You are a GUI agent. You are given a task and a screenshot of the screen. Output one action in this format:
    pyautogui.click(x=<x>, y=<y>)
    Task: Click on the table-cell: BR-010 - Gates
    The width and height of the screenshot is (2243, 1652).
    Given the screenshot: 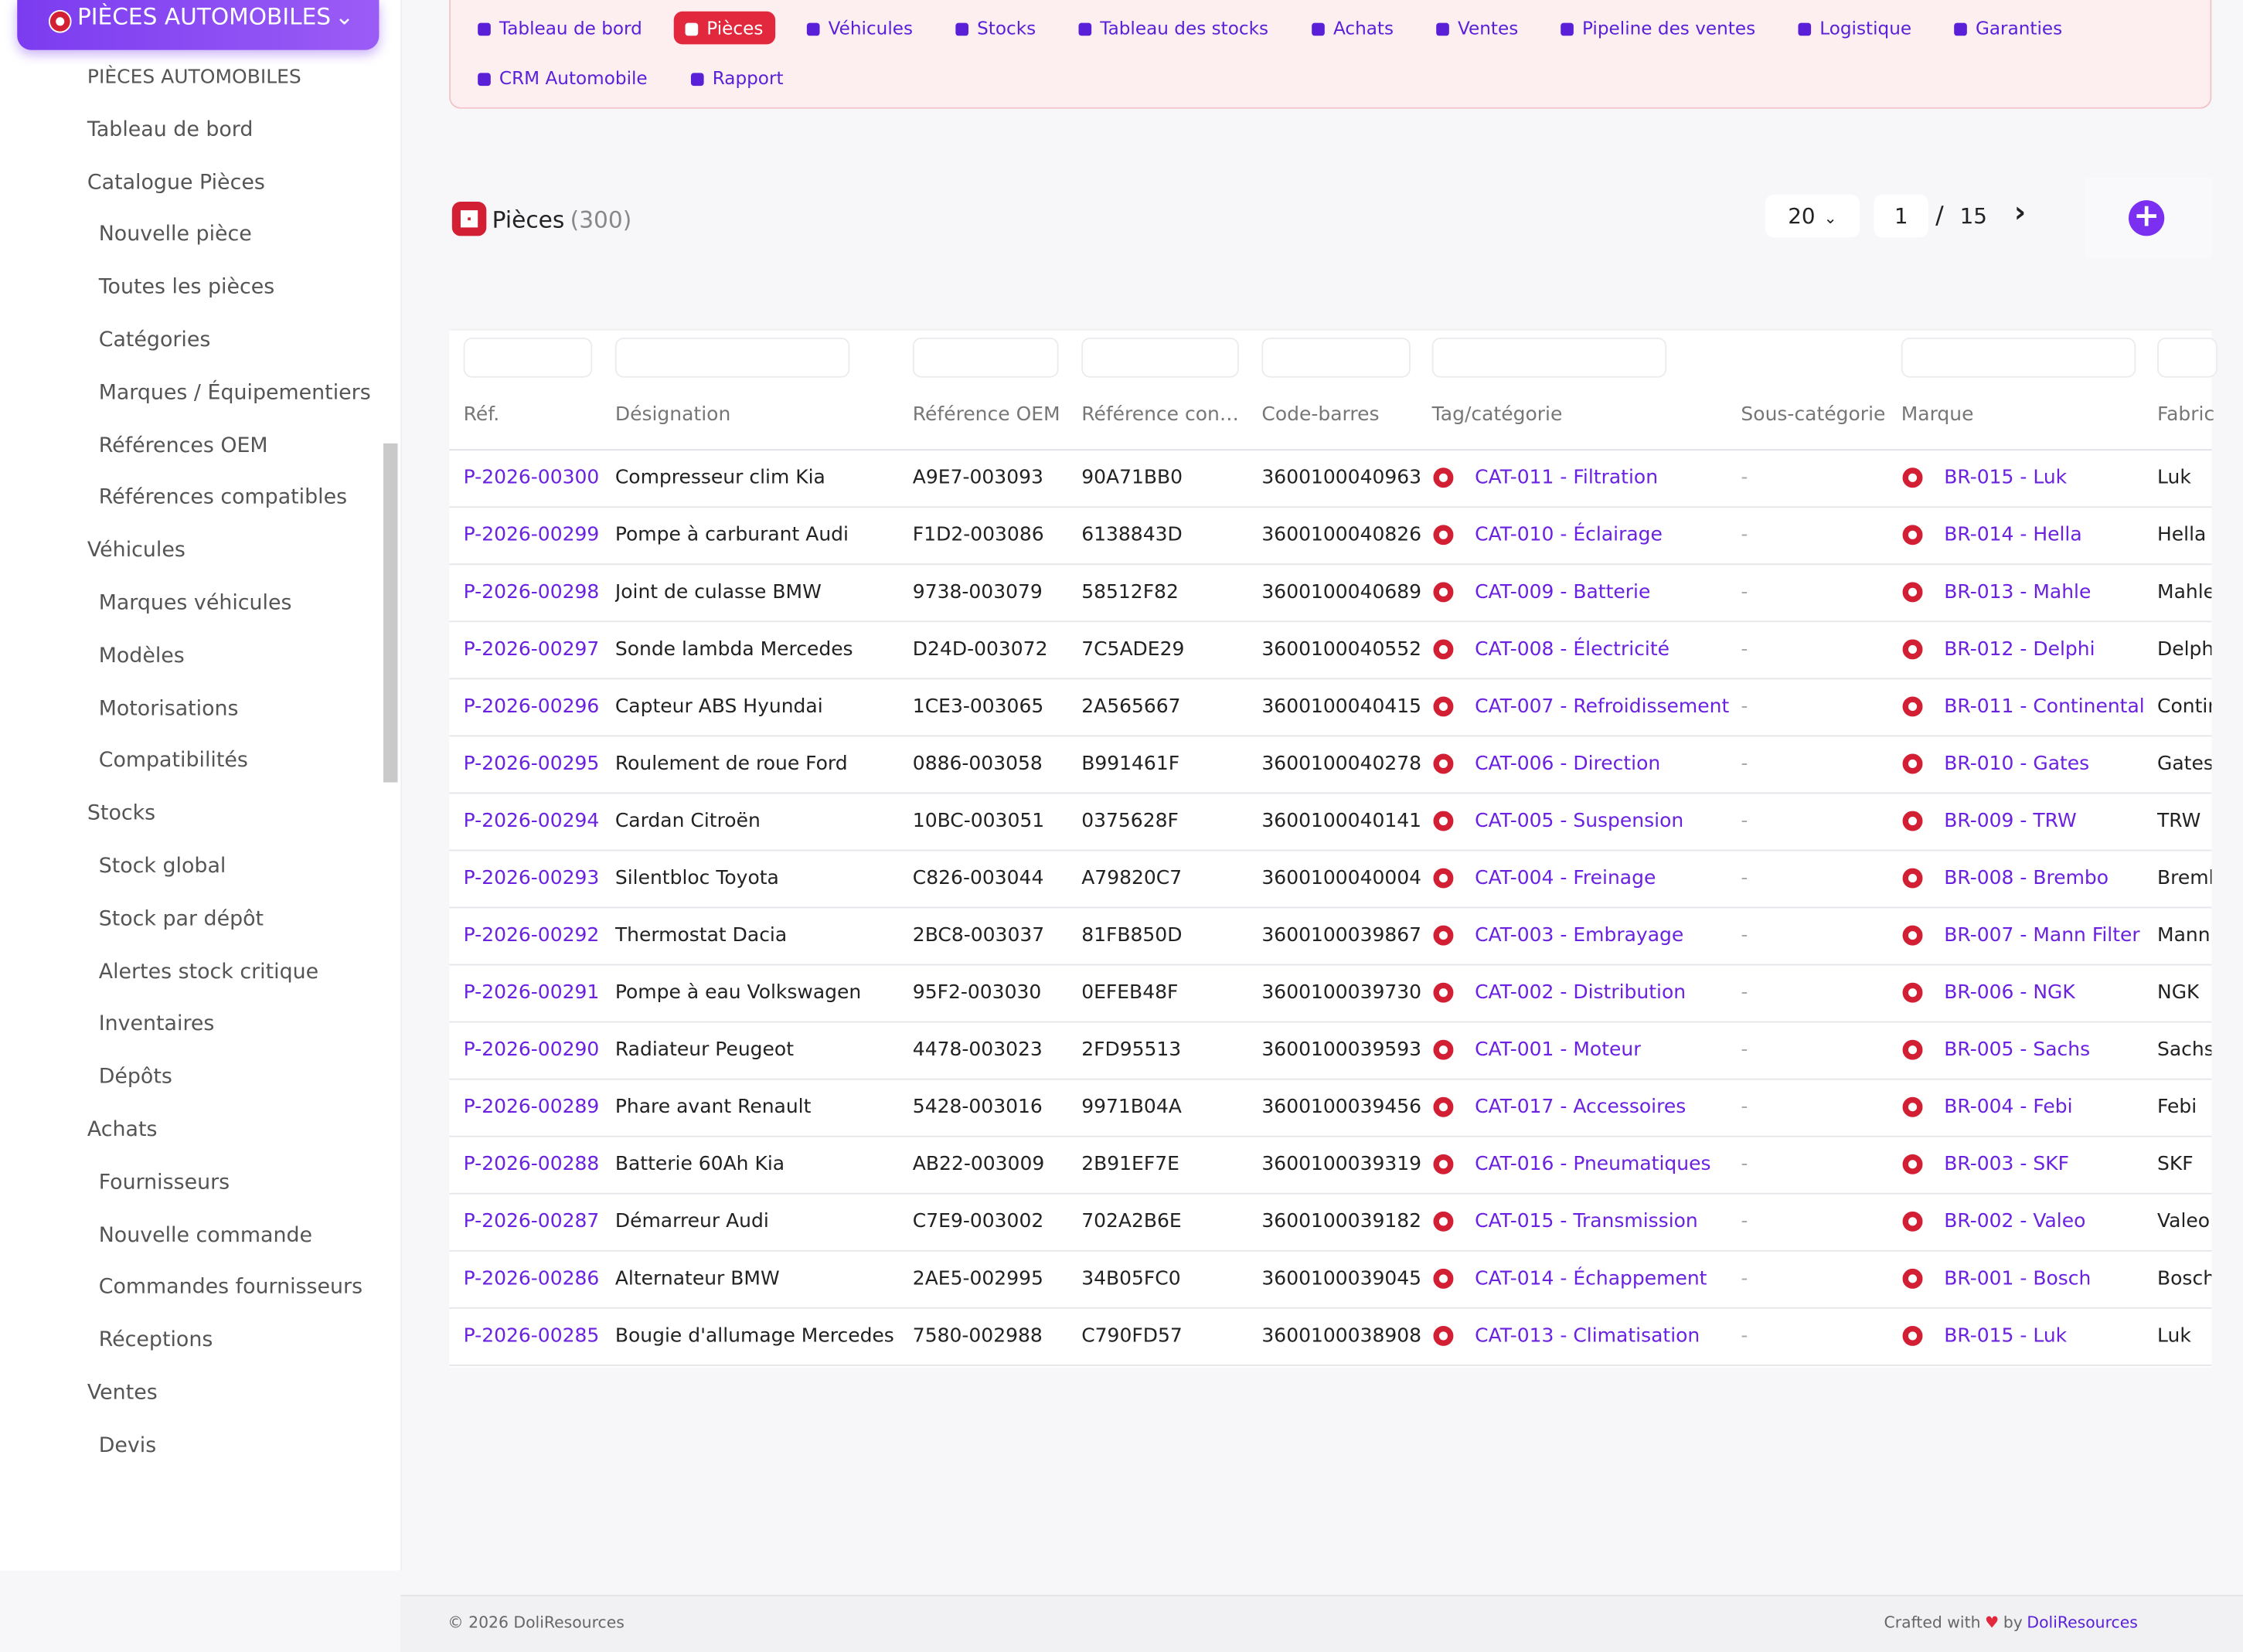 What is the action you would take?
    pyautogui.click(x=2017, y=764)
    